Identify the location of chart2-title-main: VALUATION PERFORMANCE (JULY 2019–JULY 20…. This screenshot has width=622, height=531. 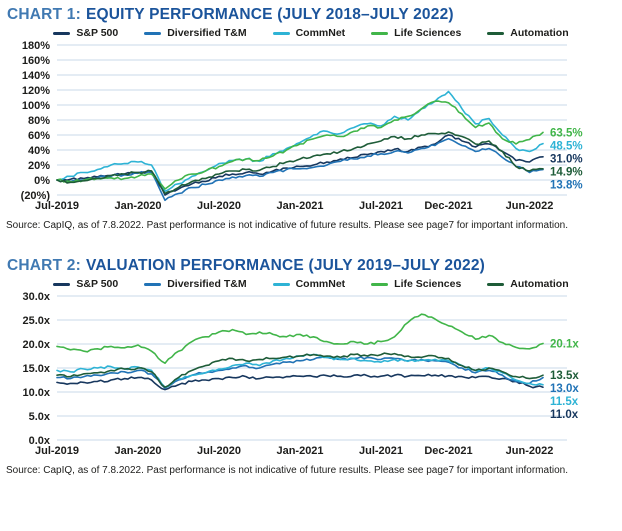
(285, 265).